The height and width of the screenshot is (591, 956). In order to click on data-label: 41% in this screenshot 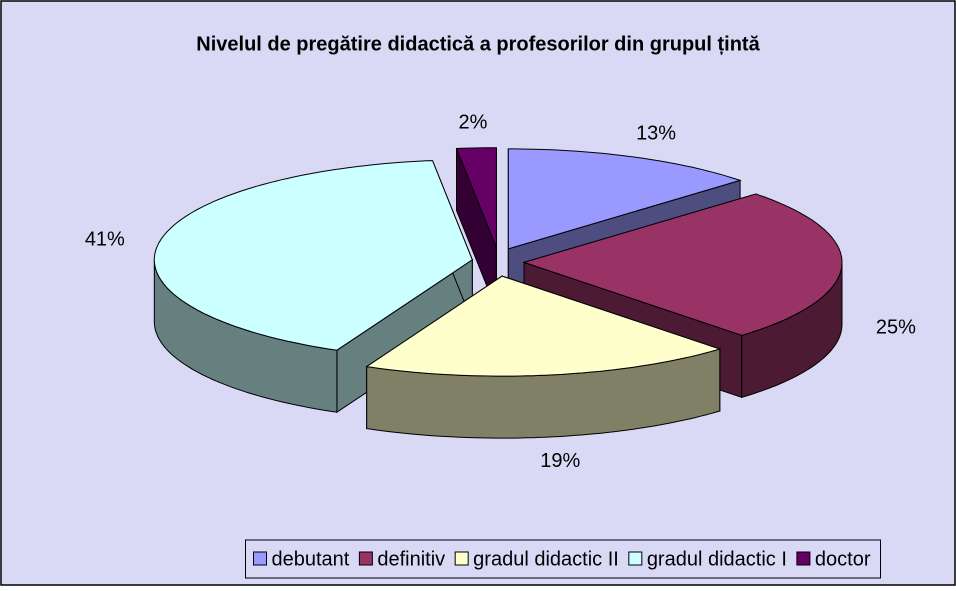, I will do `click(105, 239)`.